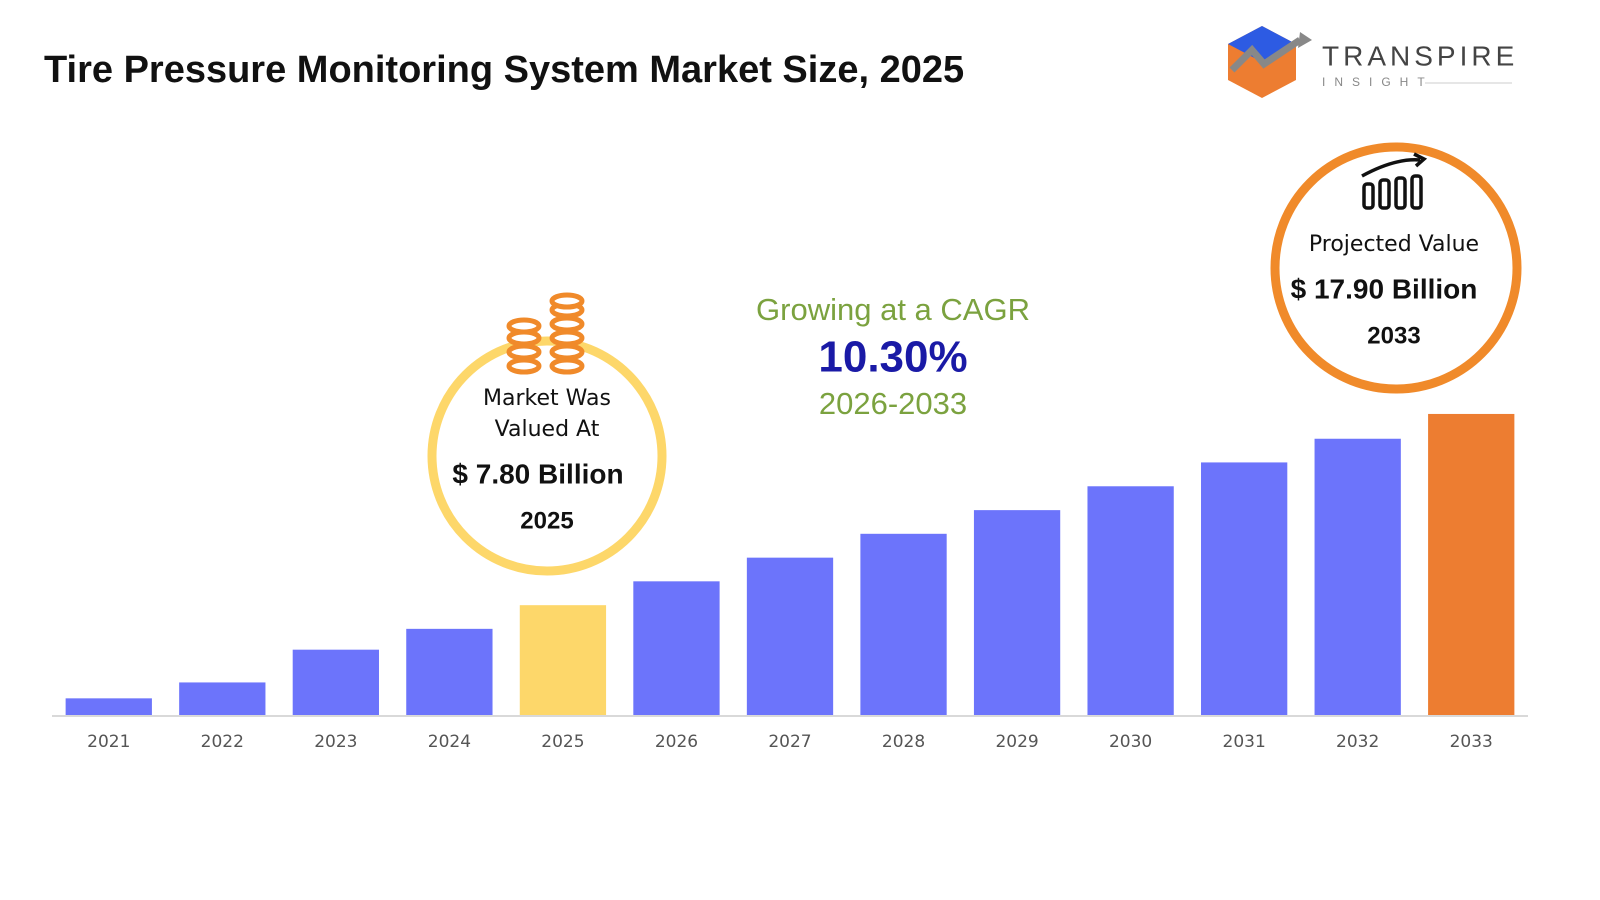 The height and width of the screenshot is (900, 1600). What do you see at coordinates (1244, 742) in the screenshot?
I see `x-tick-label: 2031` at bounding box center [1244, 742].